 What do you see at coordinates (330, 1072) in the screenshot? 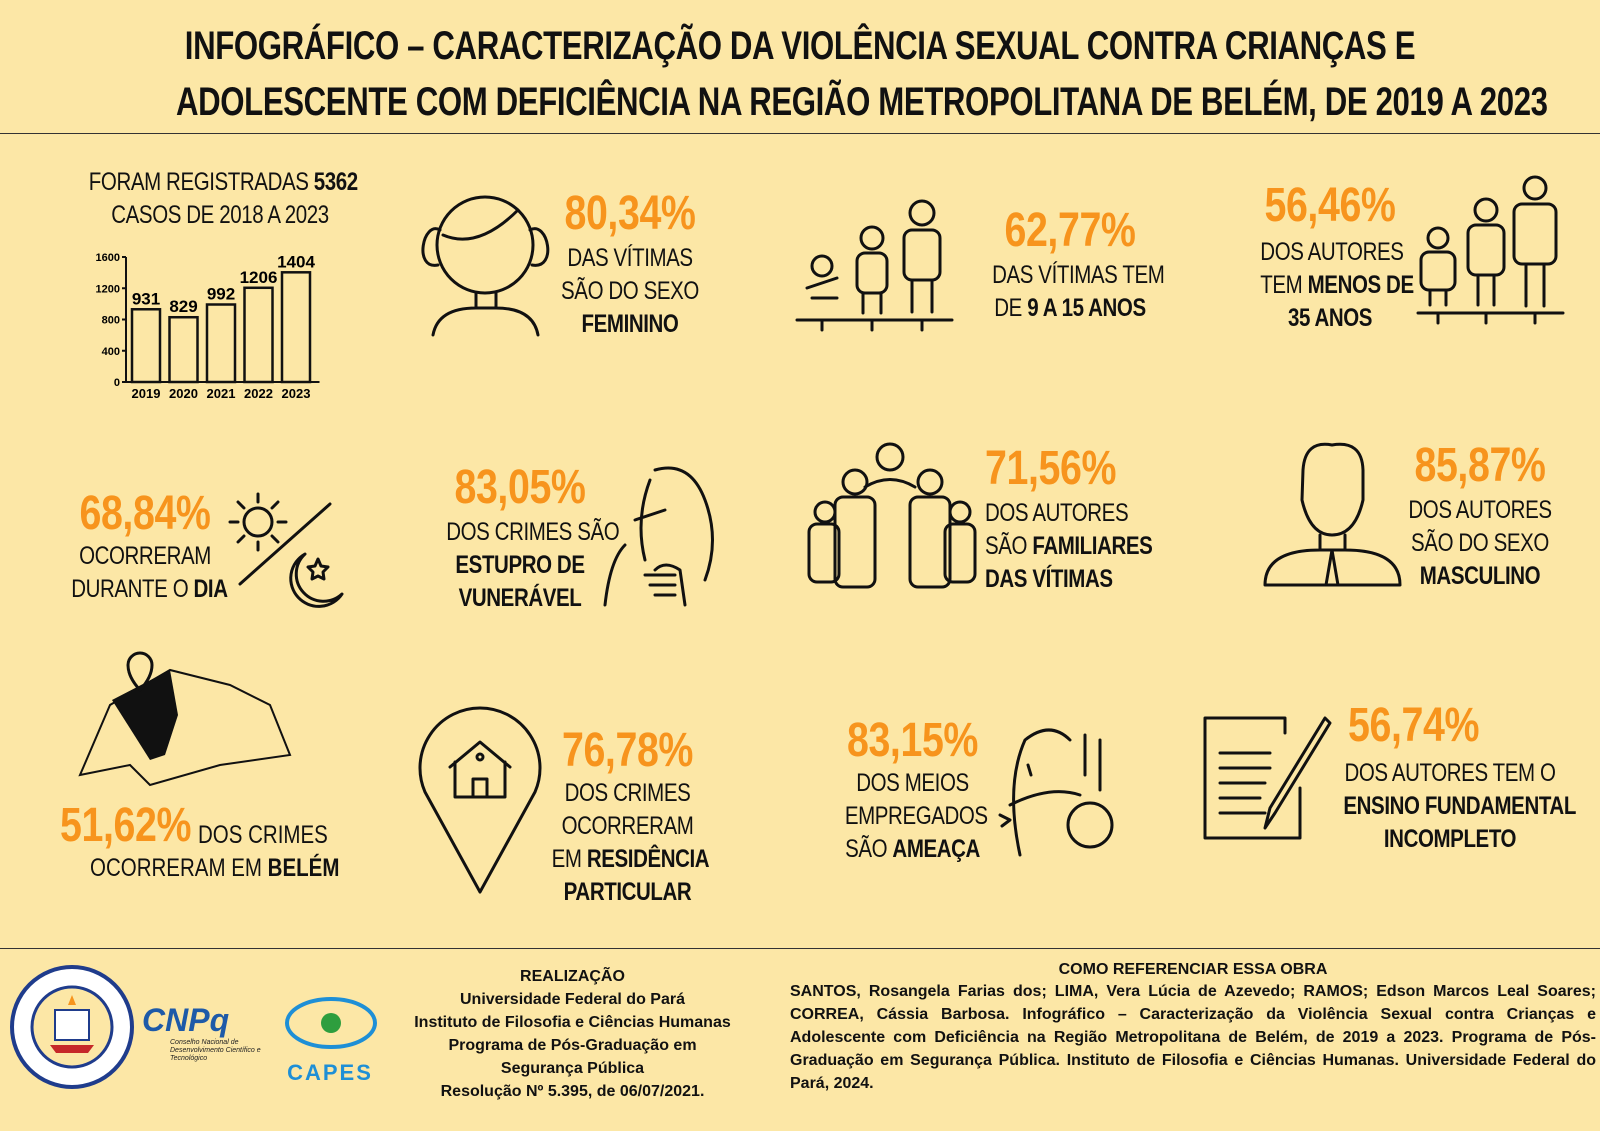
I see `capes-text: CAPES` at bounding box center [330, 1072].